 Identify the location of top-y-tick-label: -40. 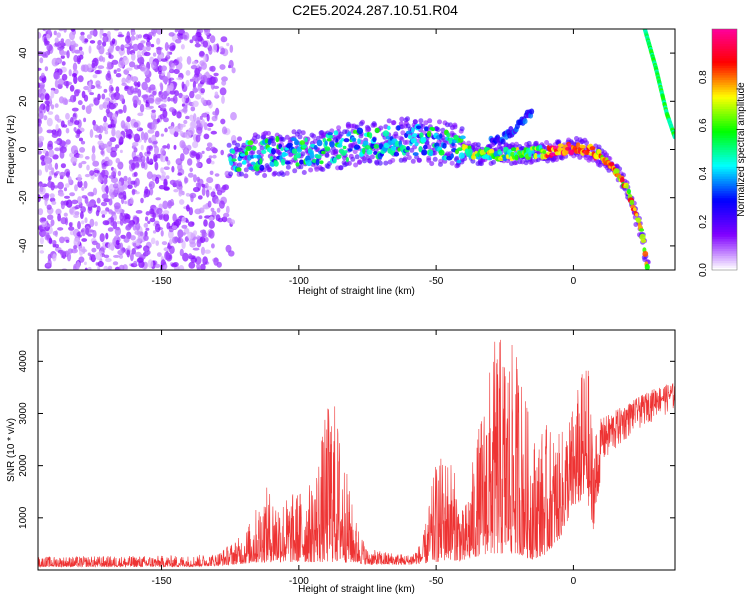
(23, 245).